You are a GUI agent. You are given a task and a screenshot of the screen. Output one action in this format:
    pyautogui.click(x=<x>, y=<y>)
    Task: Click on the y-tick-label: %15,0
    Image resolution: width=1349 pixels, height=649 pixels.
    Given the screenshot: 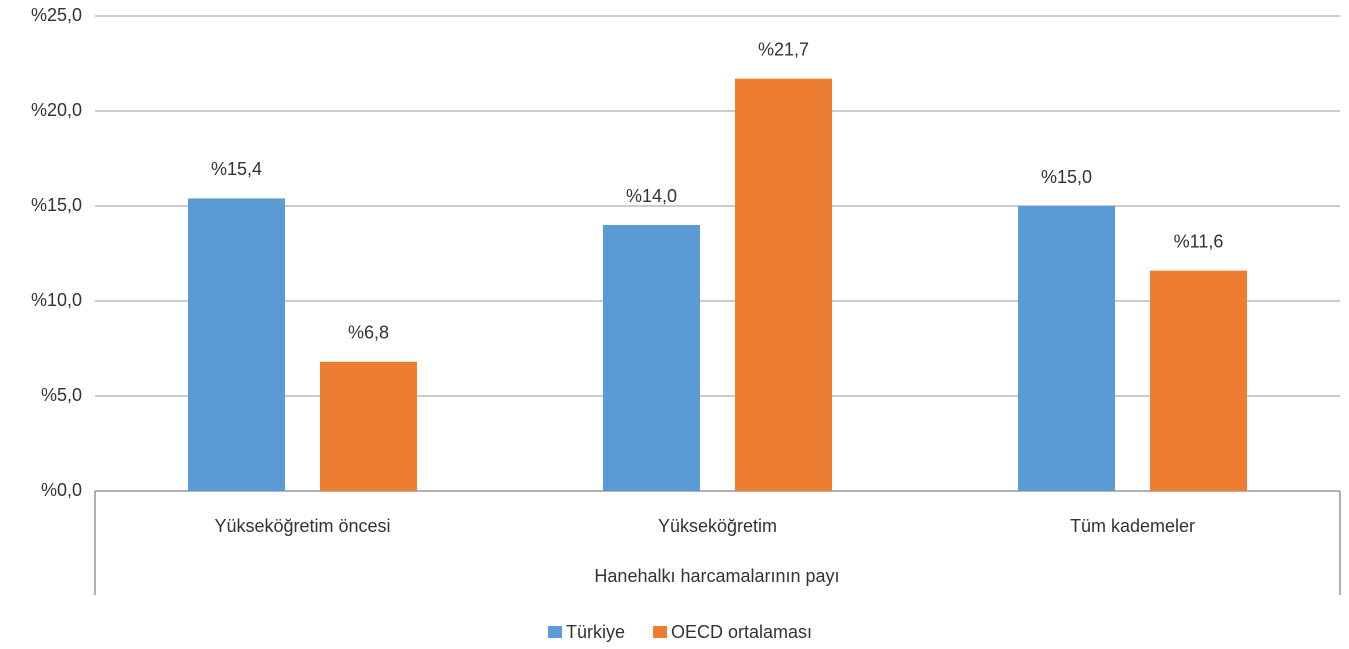 What is the action you would take?
    pyautogui.click(x=56, y=205)
    